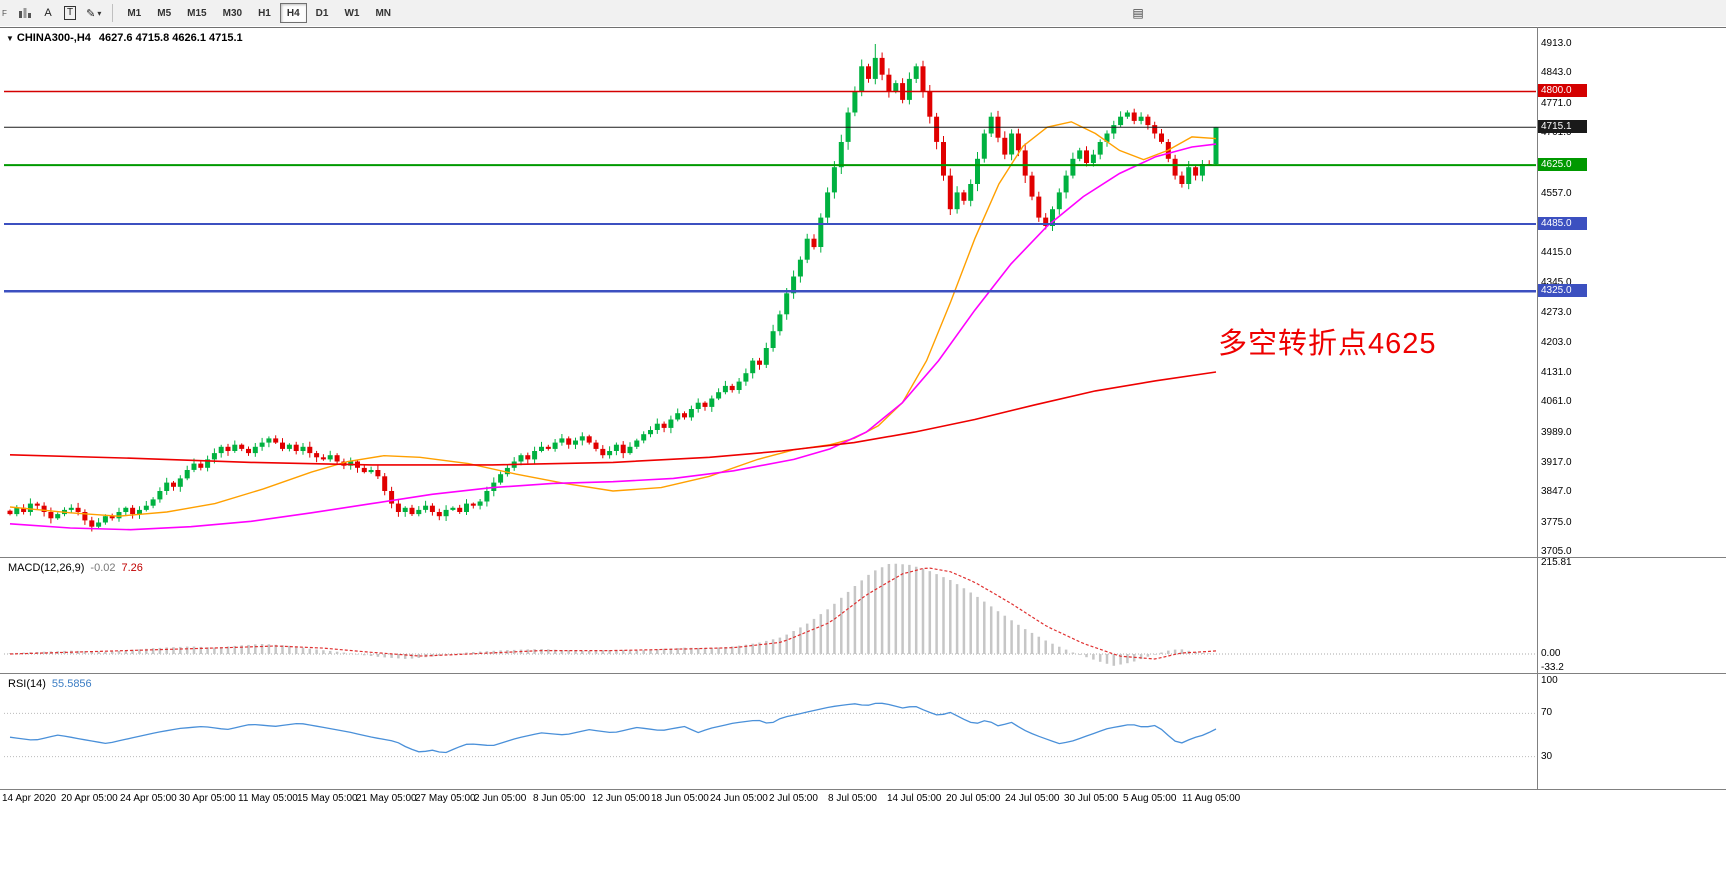 The width and height of the screenshot is (1726, 896). Describe the element at coordinates (613, 418) in the screenshot. I see `slow-ma-line` at that location.